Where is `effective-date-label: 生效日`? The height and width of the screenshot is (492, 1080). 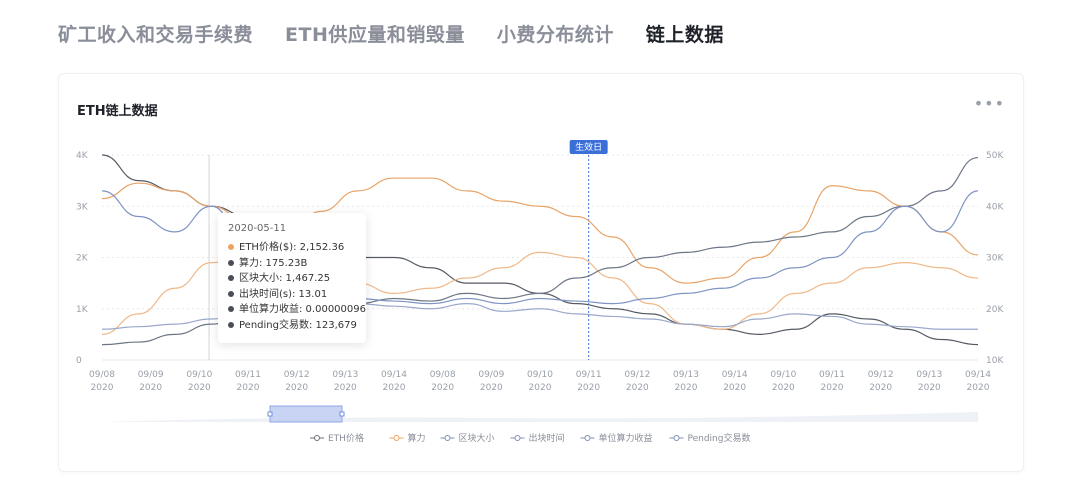
effective-date-label: 生效日 is located at coordinates (588, 147).